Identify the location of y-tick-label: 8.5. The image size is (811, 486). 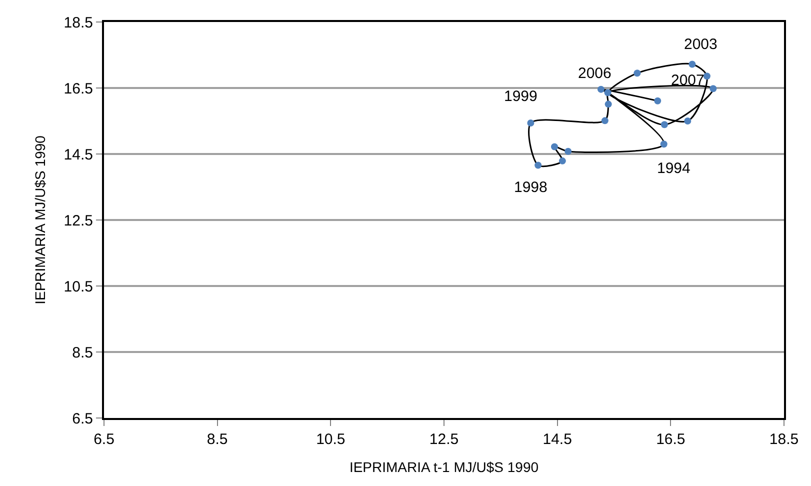
(82, 353).